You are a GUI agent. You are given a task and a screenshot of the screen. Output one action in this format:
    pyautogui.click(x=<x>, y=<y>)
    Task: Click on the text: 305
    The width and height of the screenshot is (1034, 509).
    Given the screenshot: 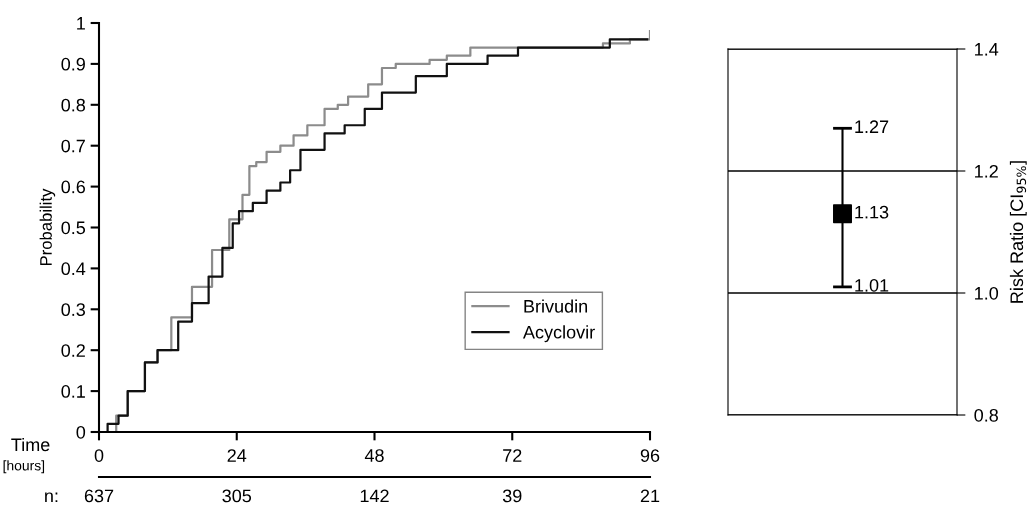 What is the action you would take?
    pyautogui.click(x=237, y=496)
    